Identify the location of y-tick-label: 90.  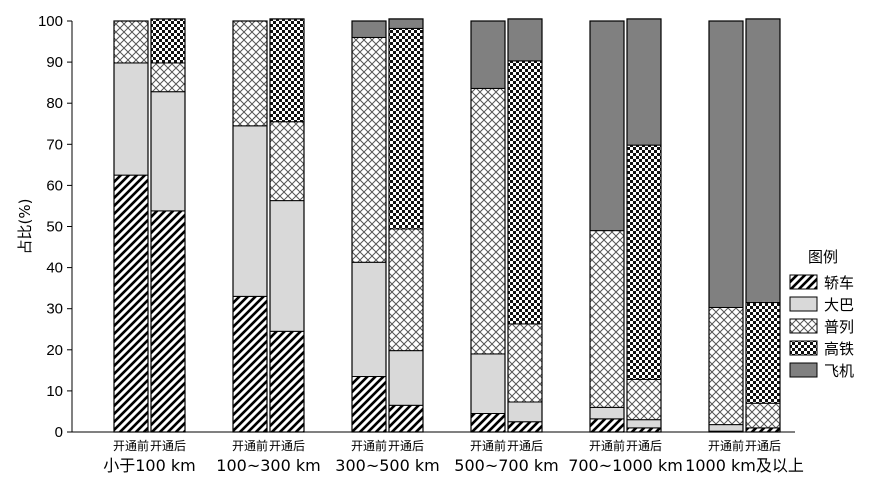
(54, 62).